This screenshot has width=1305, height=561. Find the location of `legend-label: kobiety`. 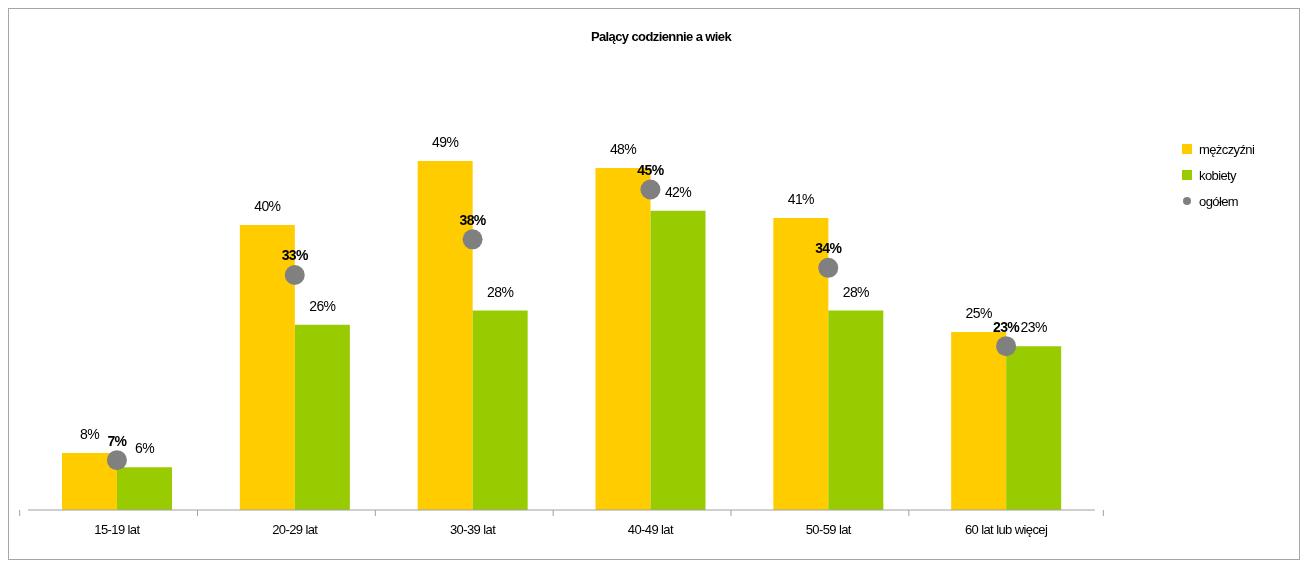

legend-label: kobiety is located at coordinates (1217, 175).